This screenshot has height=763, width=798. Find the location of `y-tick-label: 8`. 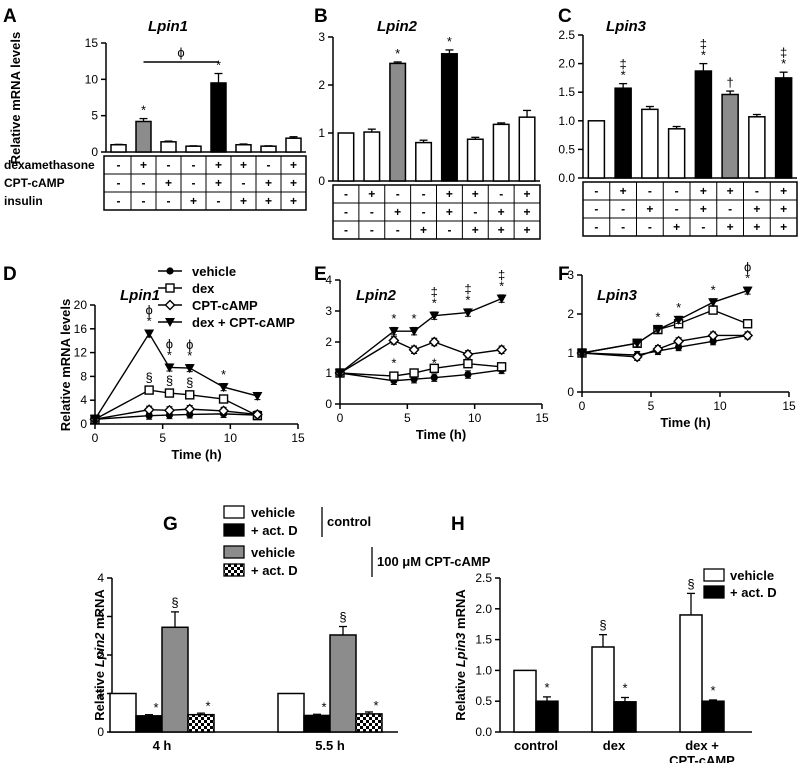

y-tick-label: 8 is located at coordinates (83, 376).